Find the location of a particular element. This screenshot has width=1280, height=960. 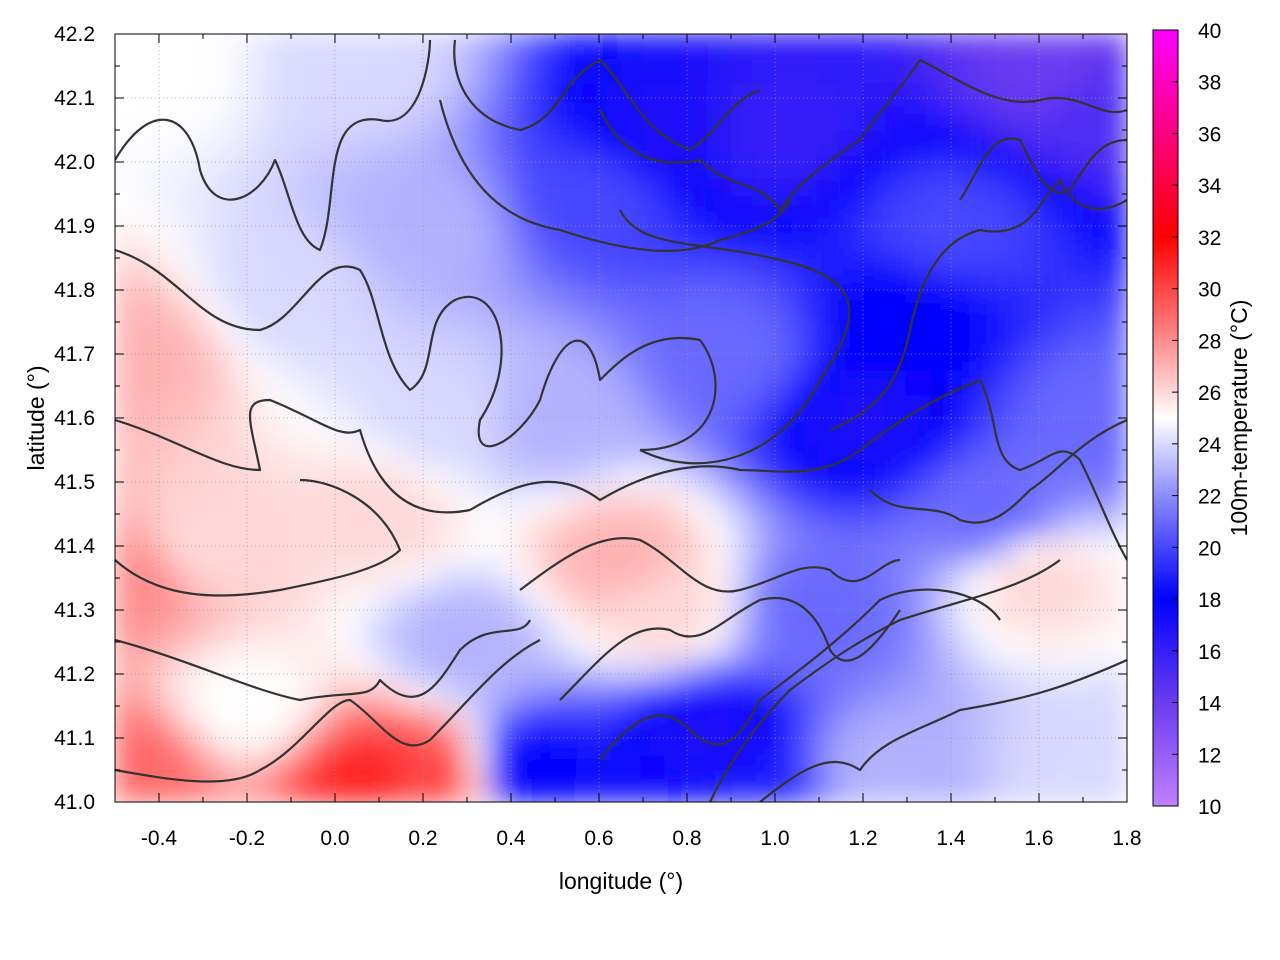

x-tick-label: 1.0 is located at coordinates (774, 838).